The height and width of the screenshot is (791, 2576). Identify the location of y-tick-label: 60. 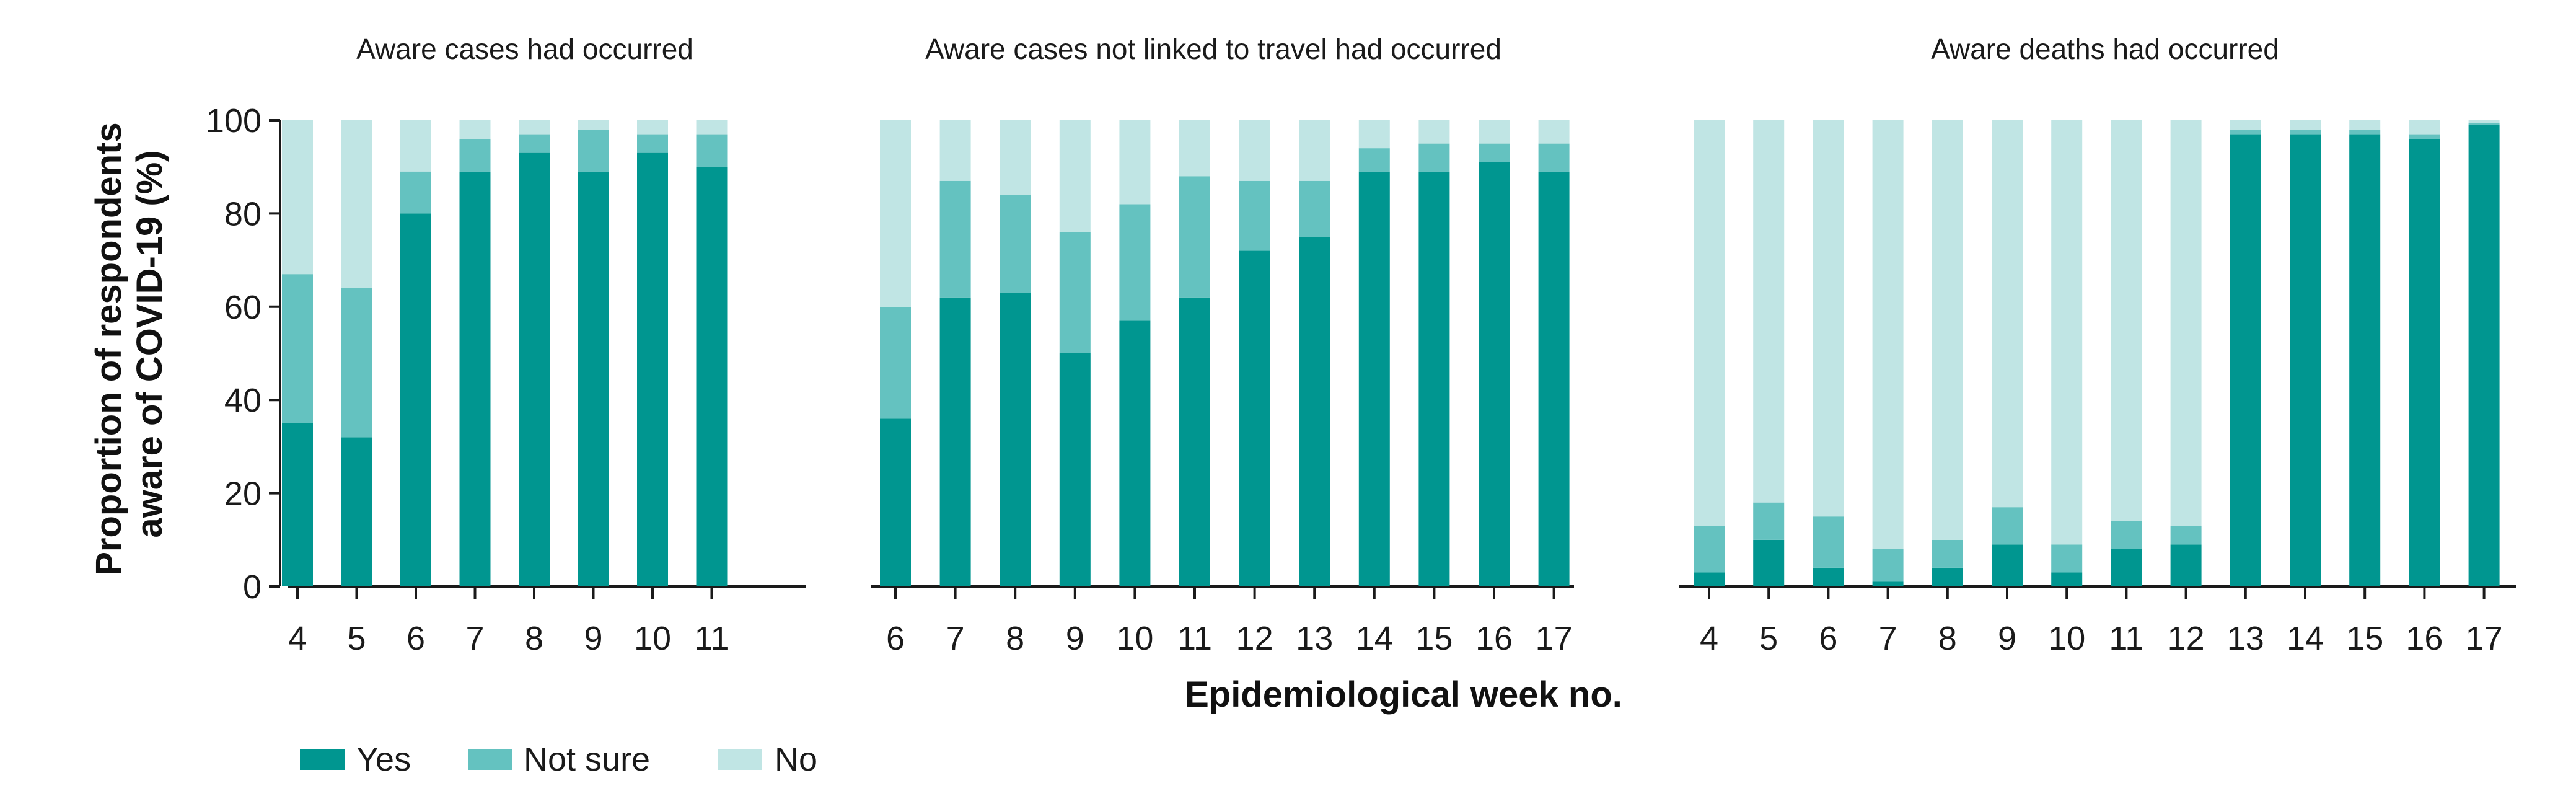
(243, 307).